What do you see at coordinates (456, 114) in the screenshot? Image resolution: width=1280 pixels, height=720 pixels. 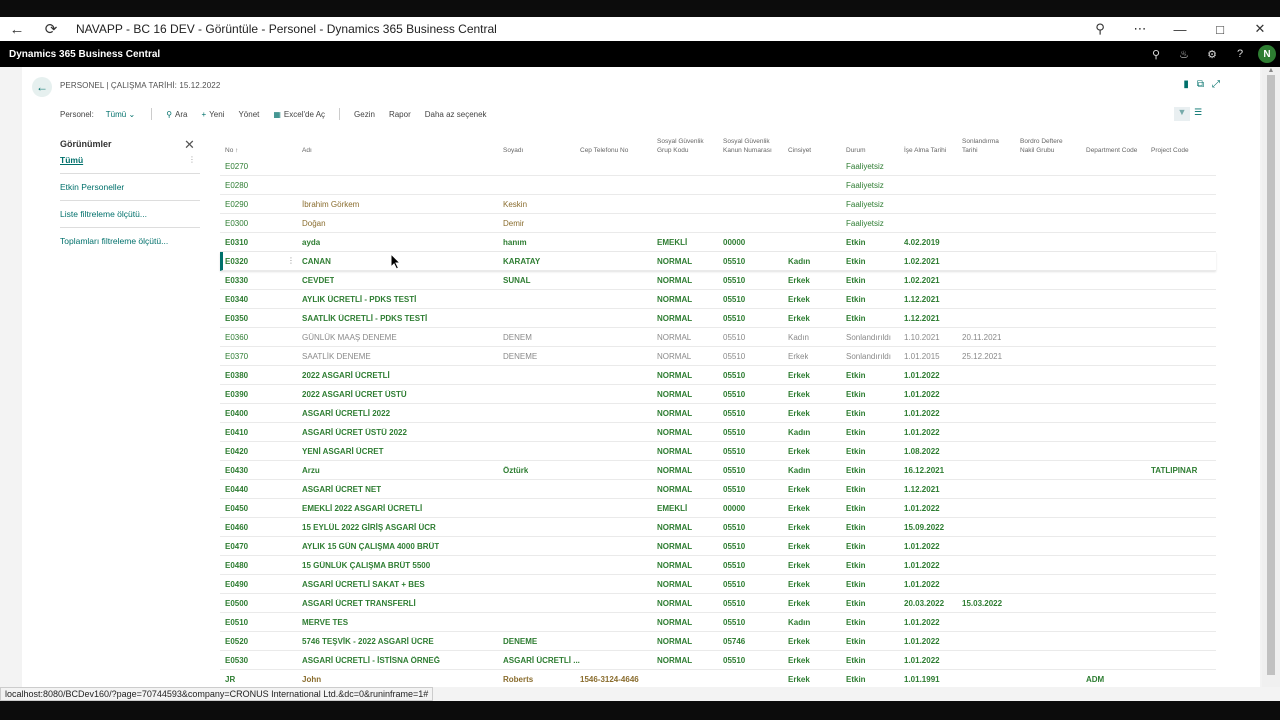 I see `fewer-options-button: Daha az seçenek` at bounding box center [456, 114].